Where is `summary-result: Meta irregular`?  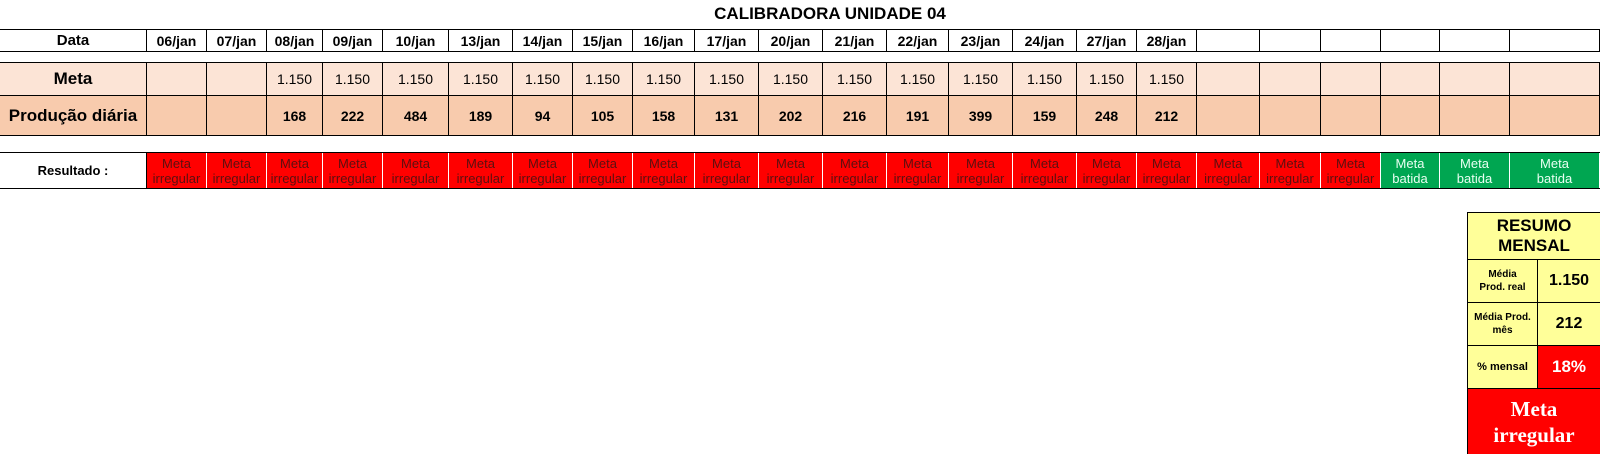
summary-result: Meta irregular is located at coordinates (1534, 421).